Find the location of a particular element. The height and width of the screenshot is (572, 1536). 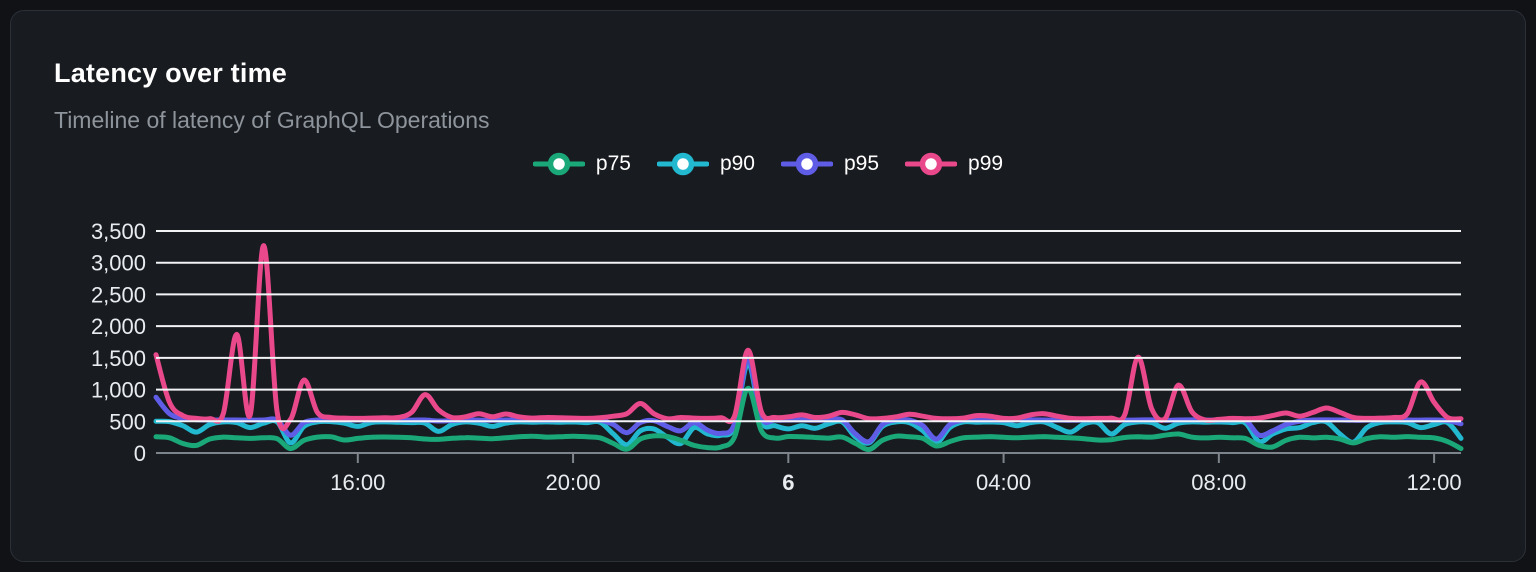

legend-item-p95: p95 is located at coordinates (830, 164).